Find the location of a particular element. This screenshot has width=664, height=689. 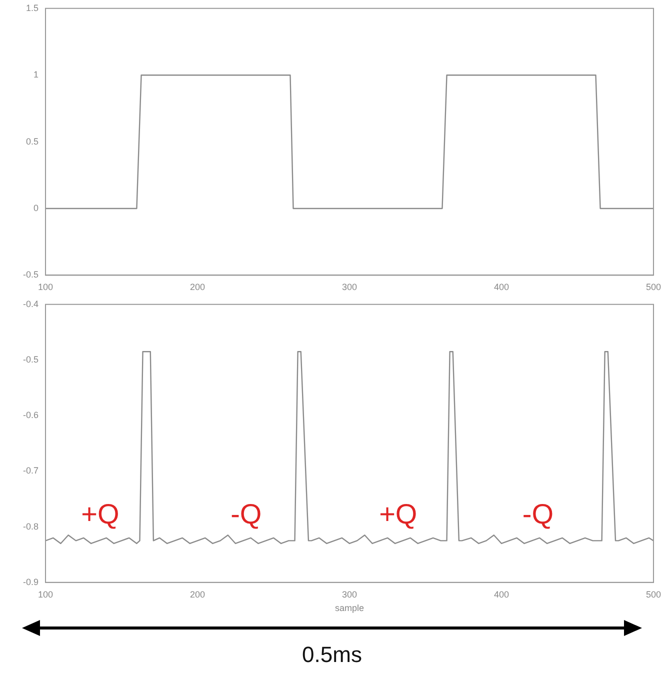

y-tick-label: -0.4 is located at coordinates (30, 303).